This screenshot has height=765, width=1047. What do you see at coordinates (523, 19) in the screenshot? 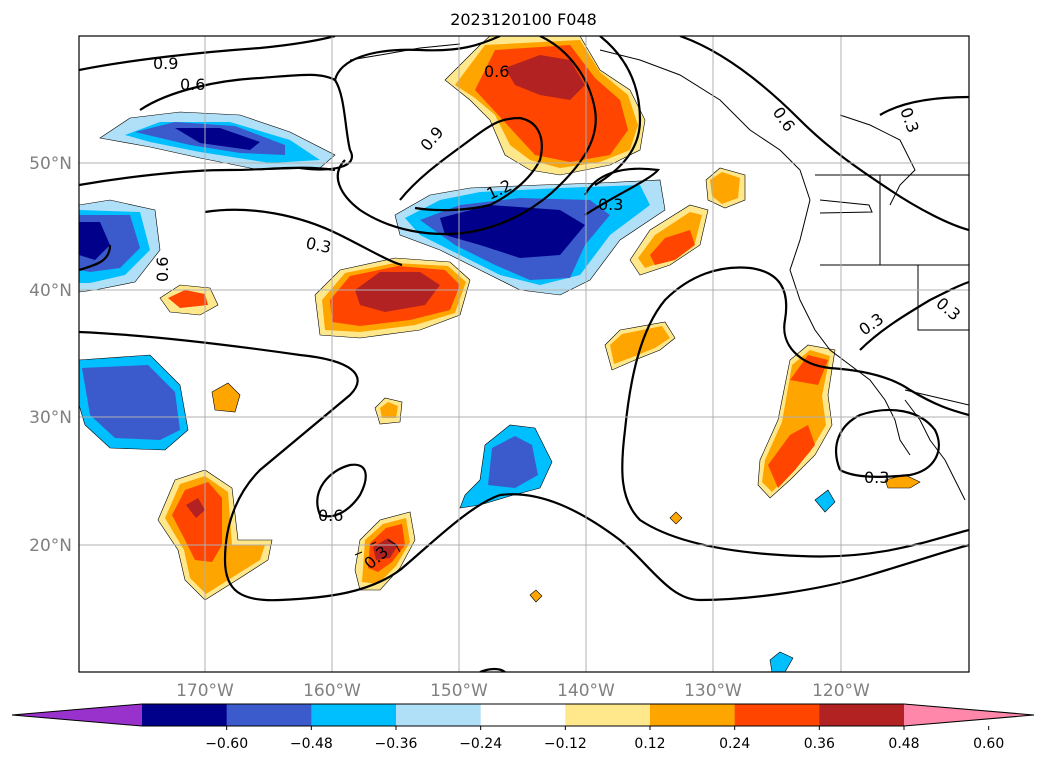
I see `map-title: 2023120100 F048` at bounding box center [523, 19].